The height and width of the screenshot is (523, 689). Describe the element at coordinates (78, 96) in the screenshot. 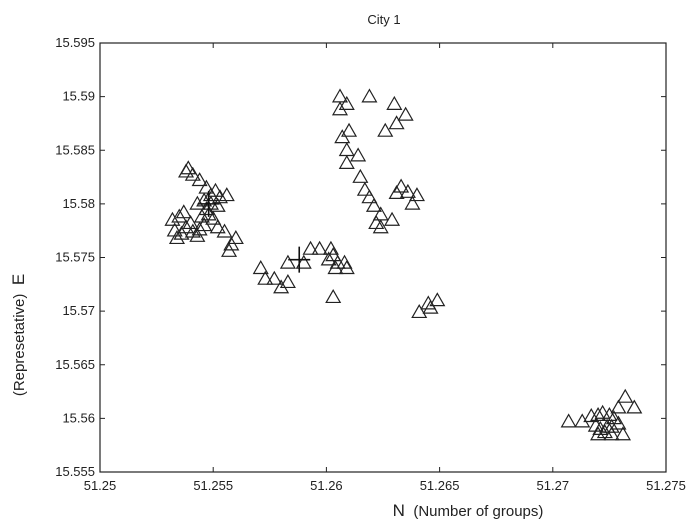

I see `y-tick-label: 15.59` at that location.